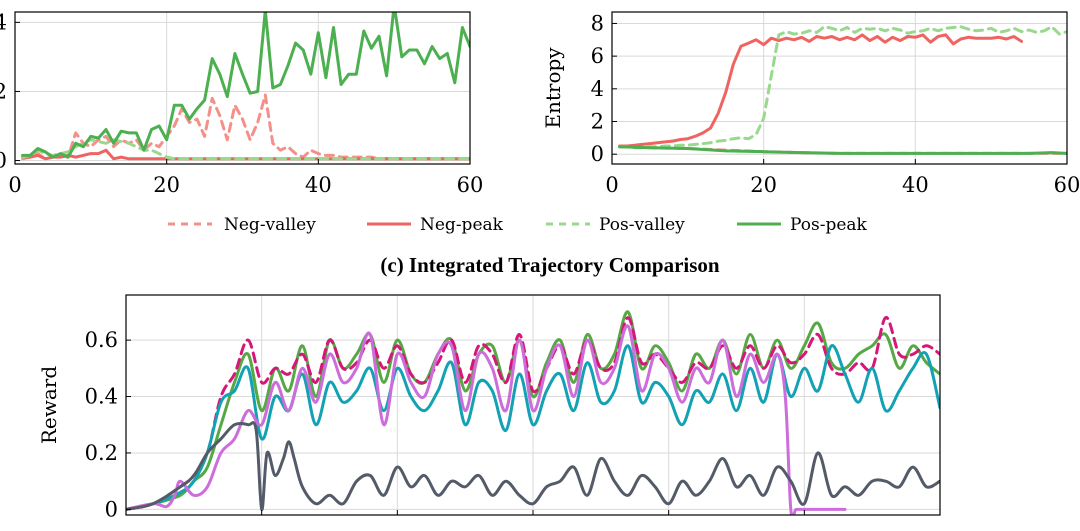  Describe the element at coordinates (642, 225) in the screenshot. I see `legend-label-pos-valley: Pos-valley` at that location.